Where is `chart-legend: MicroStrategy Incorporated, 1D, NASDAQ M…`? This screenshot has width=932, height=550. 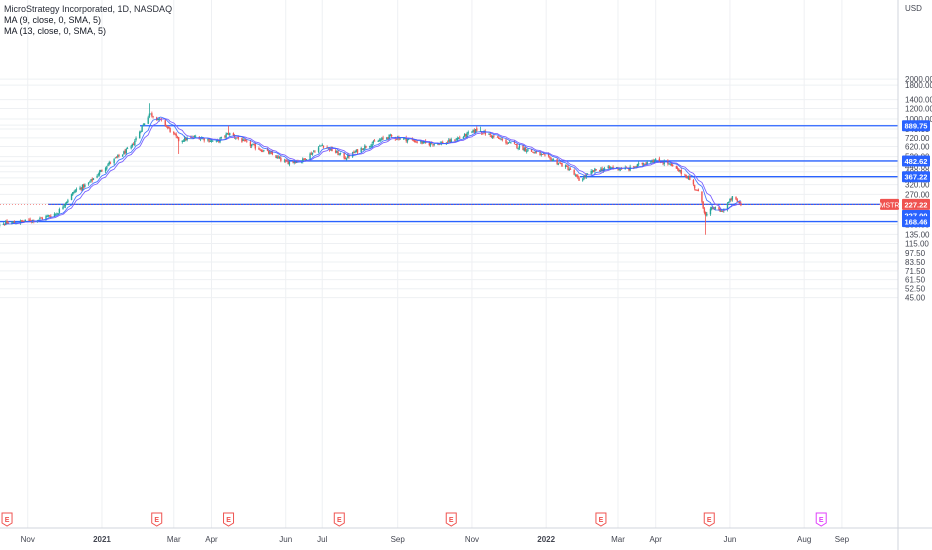 chart-legend: MicroStrategy Incorporated, 1D, NASDAQ M… is located at coordinates (88, 20).